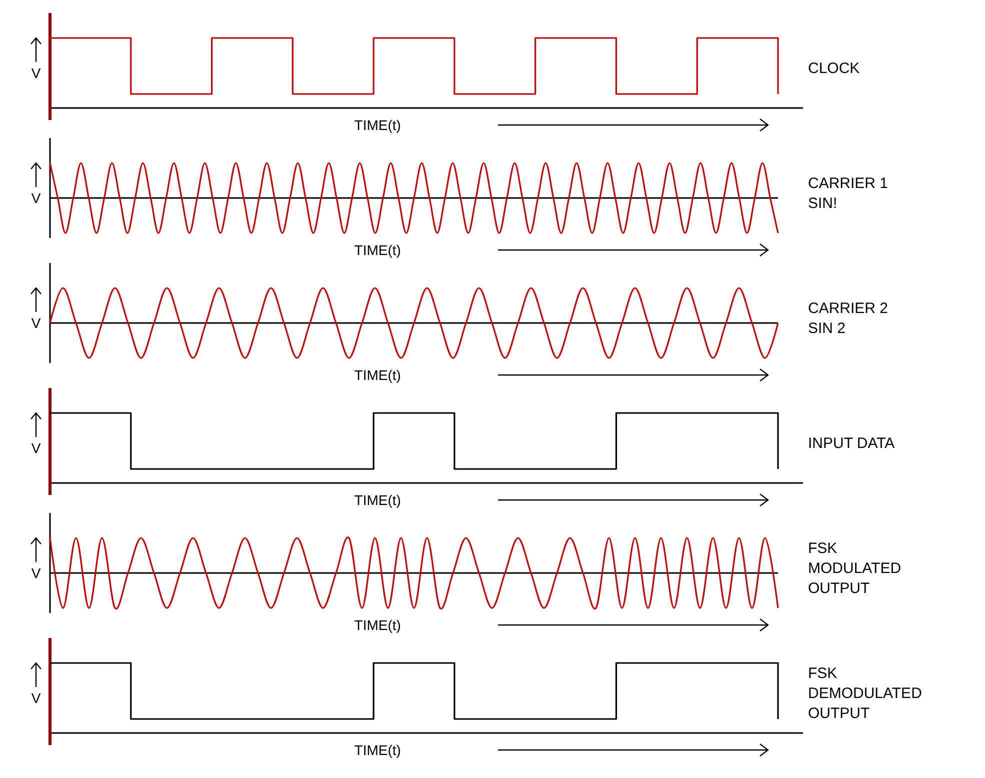 The image size is (985, 778). What do you see at coordinates (855, 568) in the screenshot?
I see `text: FSK MODULATED OUTPUT` at bounding box center [855, 568].